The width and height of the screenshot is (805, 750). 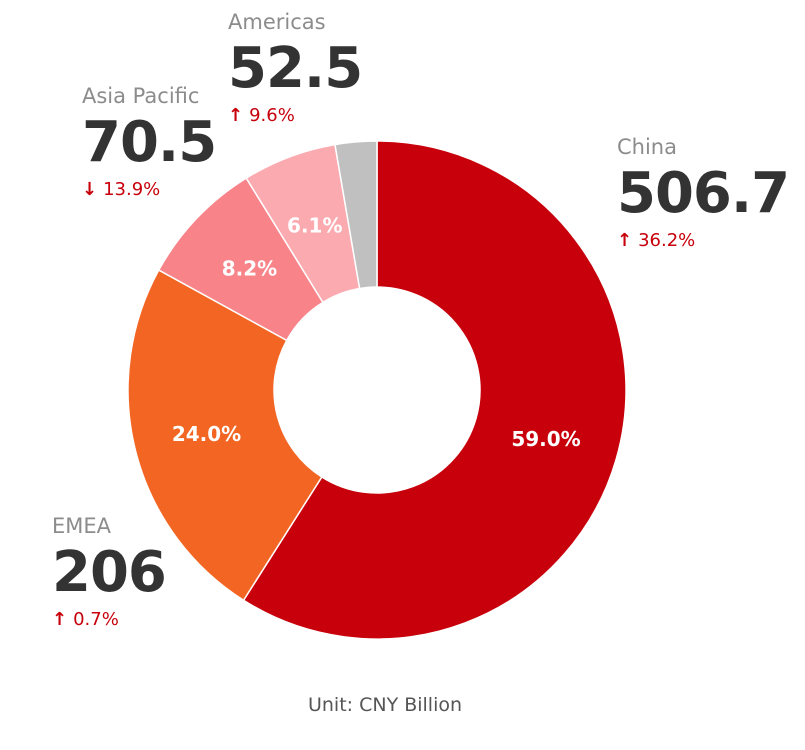 What do you see at coordinates (96, 619) in the screenshot?
I see `change-value: 0.7%` at bounding box center [96, 619].